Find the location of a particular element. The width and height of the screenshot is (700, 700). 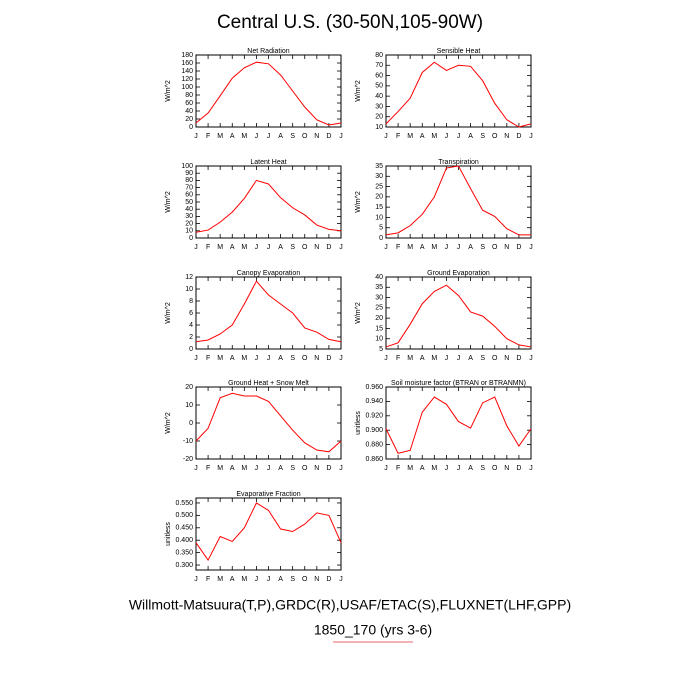

panel-title: Evaporative Fraction is located at coordinates (268, 494).